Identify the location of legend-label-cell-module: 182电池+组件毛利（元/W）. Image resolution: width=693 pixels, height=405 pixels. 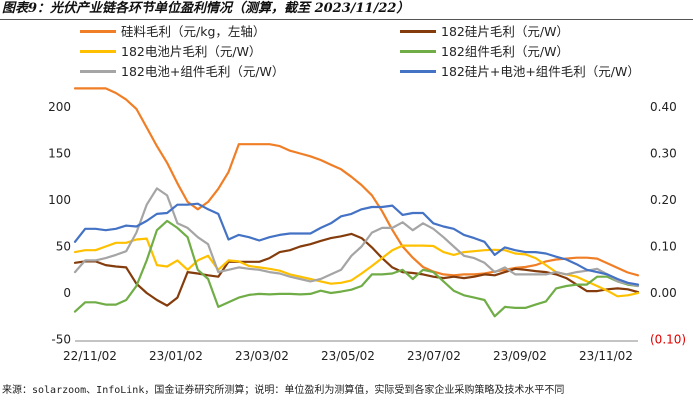
(203, 71).